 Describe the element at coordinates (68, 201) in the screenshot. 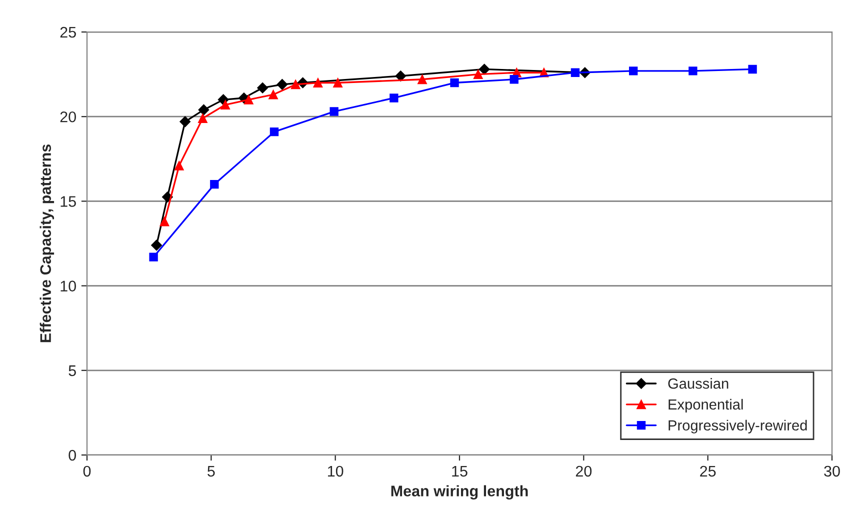

I see `y-tick-label: 15` at that location.